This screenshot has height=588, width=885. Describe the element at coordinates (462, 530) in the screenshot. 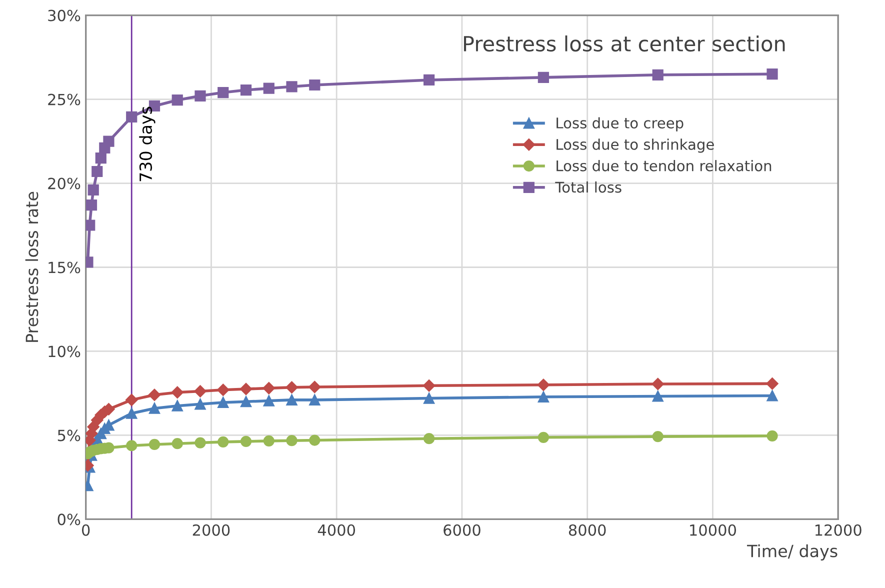

I see `x-tick-label: 6000` at that location.